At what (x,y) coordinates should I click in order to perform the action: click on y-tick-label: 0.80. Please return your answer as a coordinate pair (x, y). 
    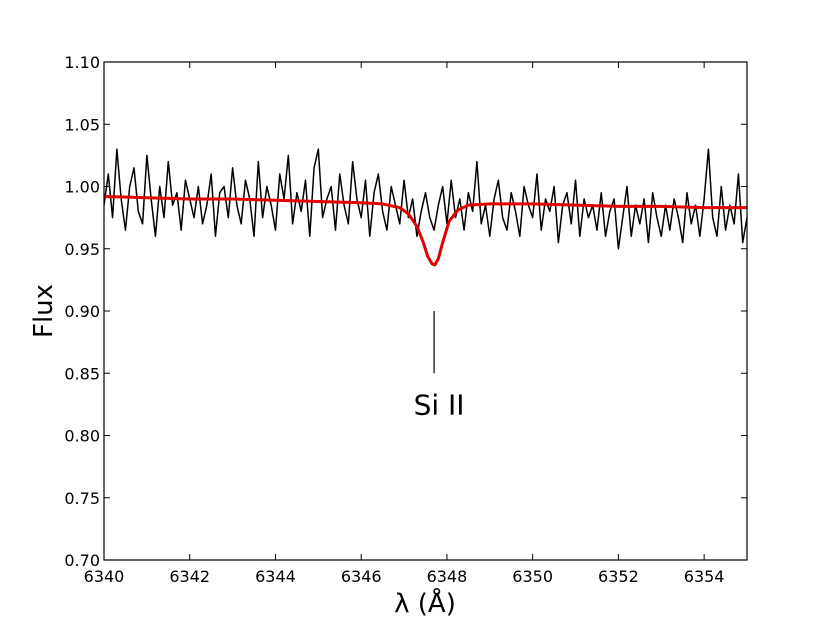
    Looking at the image, I should click on (82, 436).